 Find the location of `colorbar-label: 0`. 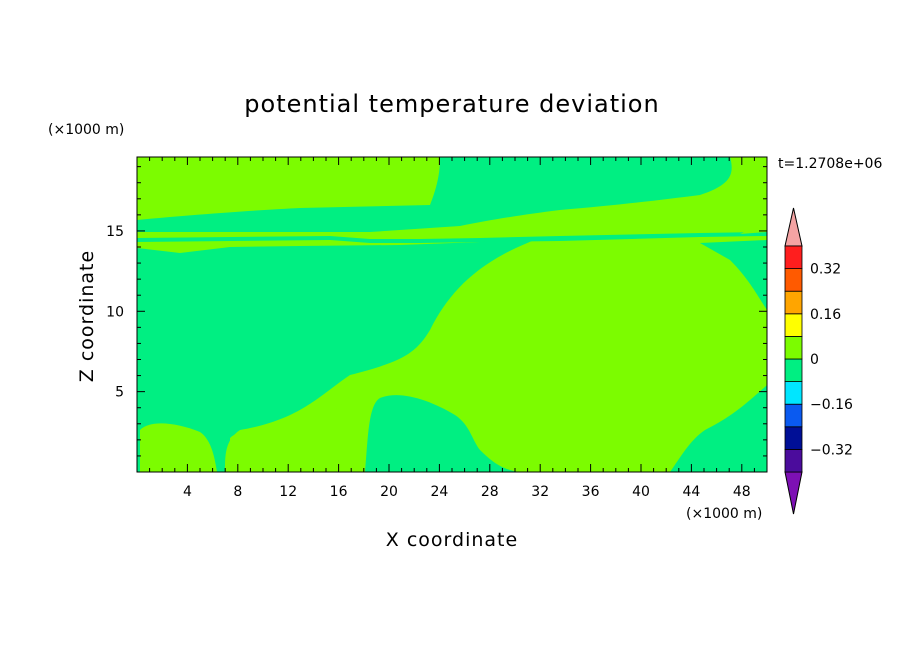

colorbar-label: 0 is located at coordinates (814, 360).